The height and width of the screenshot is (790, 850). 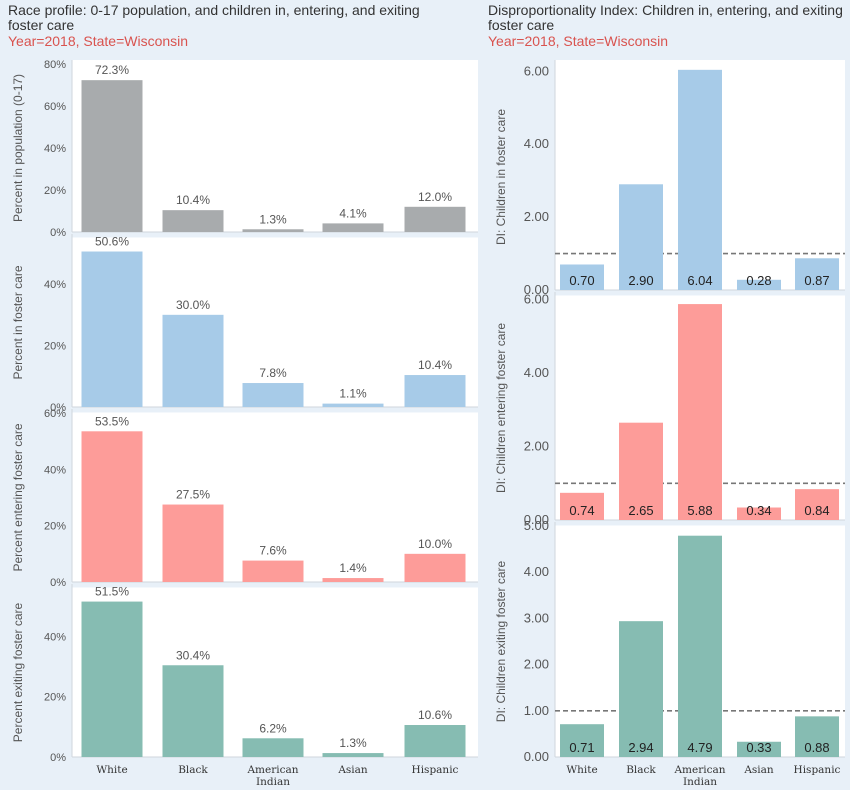 I want to click on left-chart-3-xtick-label-2-1: Indian, so click(x=273, y=782).